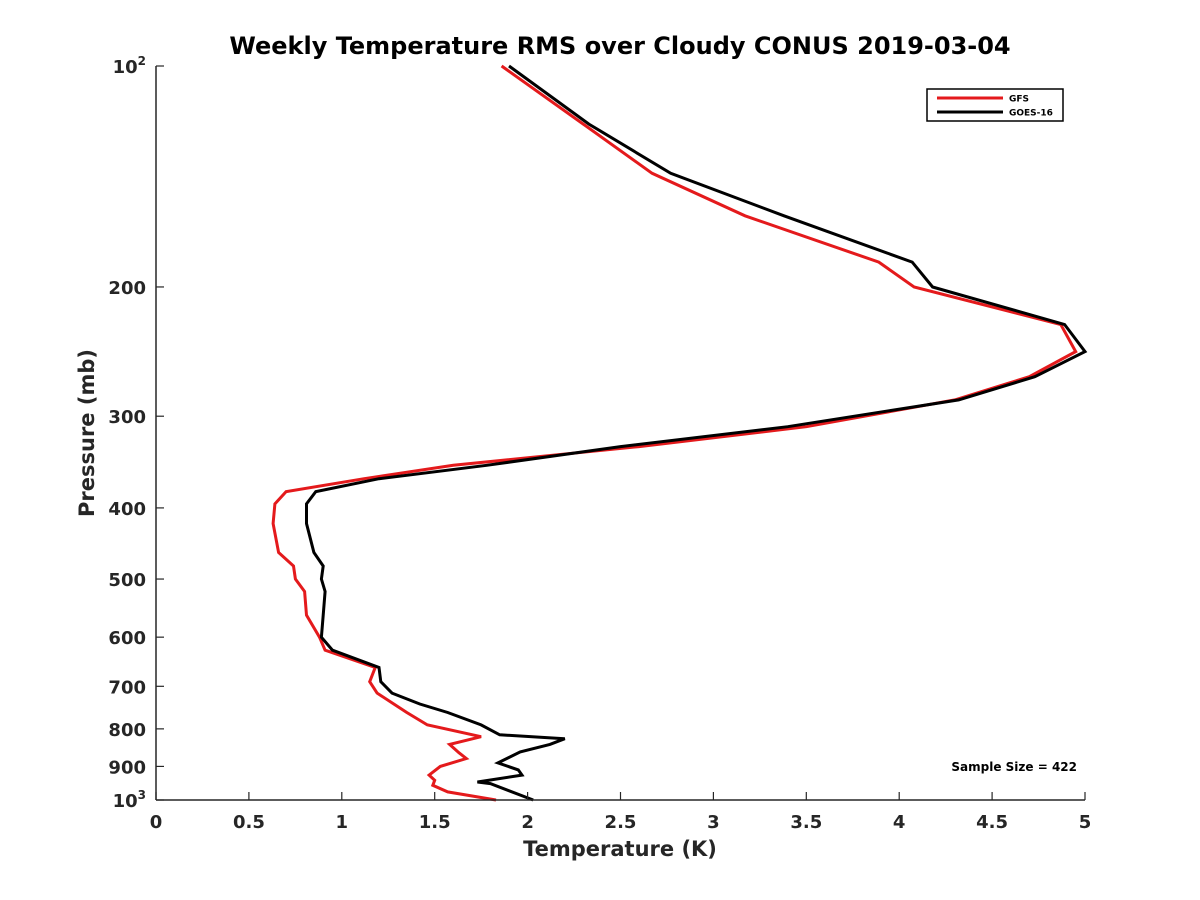  Describe the element at coordinates (806, 822) in the screenshot. I see `x-tick-label: 3.5` at that location.